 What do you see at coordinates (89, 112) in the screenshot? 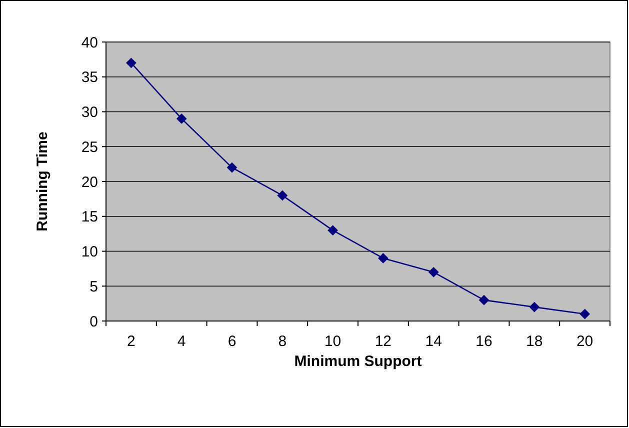
I see `y-tick-label: 30` at bounding box center [89, 112].